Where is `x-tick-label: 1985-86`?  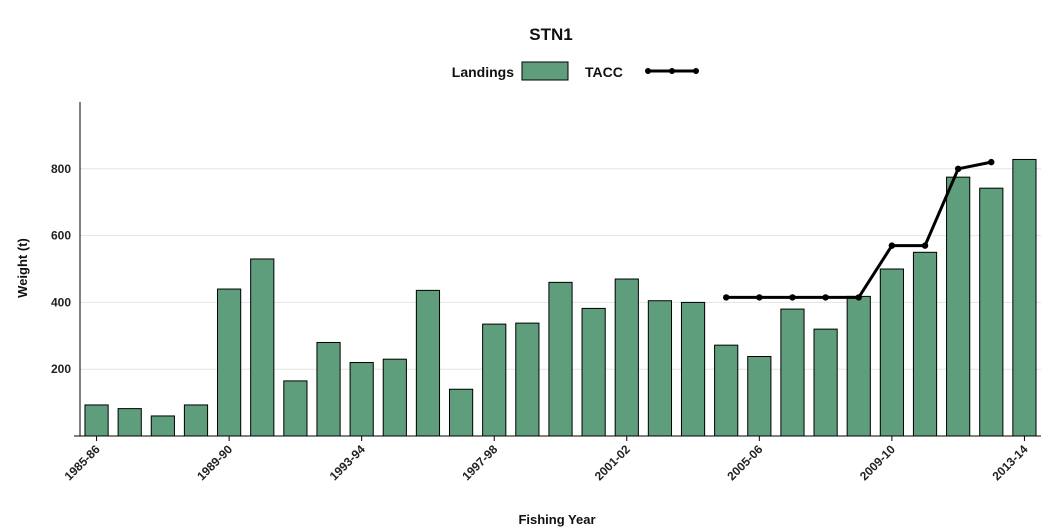
x-tick-label: 1985-86 is located at coordinates (82, 462).